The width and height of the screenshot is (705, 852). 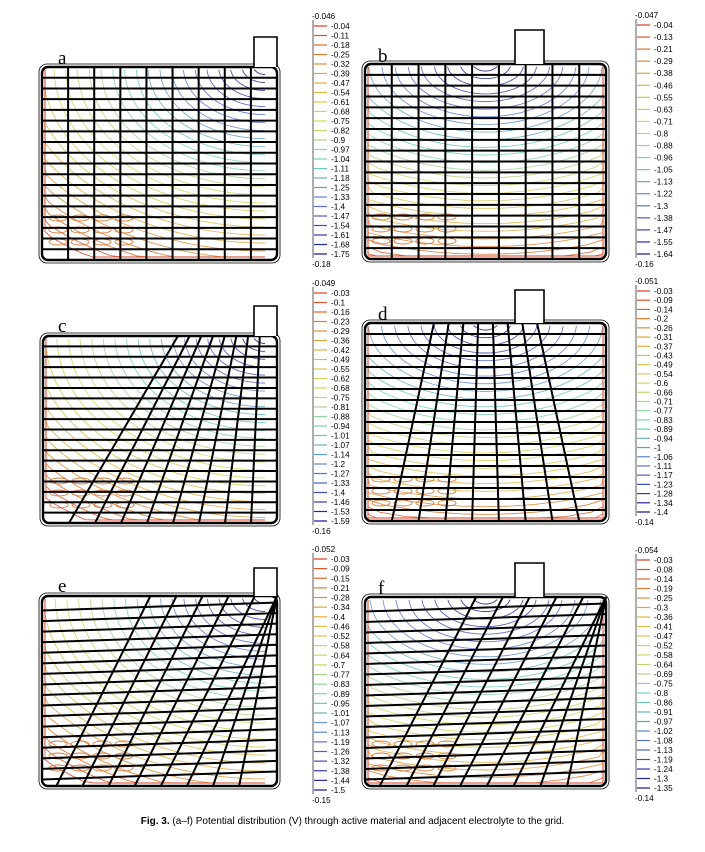 I want to click on colorbar-tick-label: -0.47, so click(x=340, y=83).